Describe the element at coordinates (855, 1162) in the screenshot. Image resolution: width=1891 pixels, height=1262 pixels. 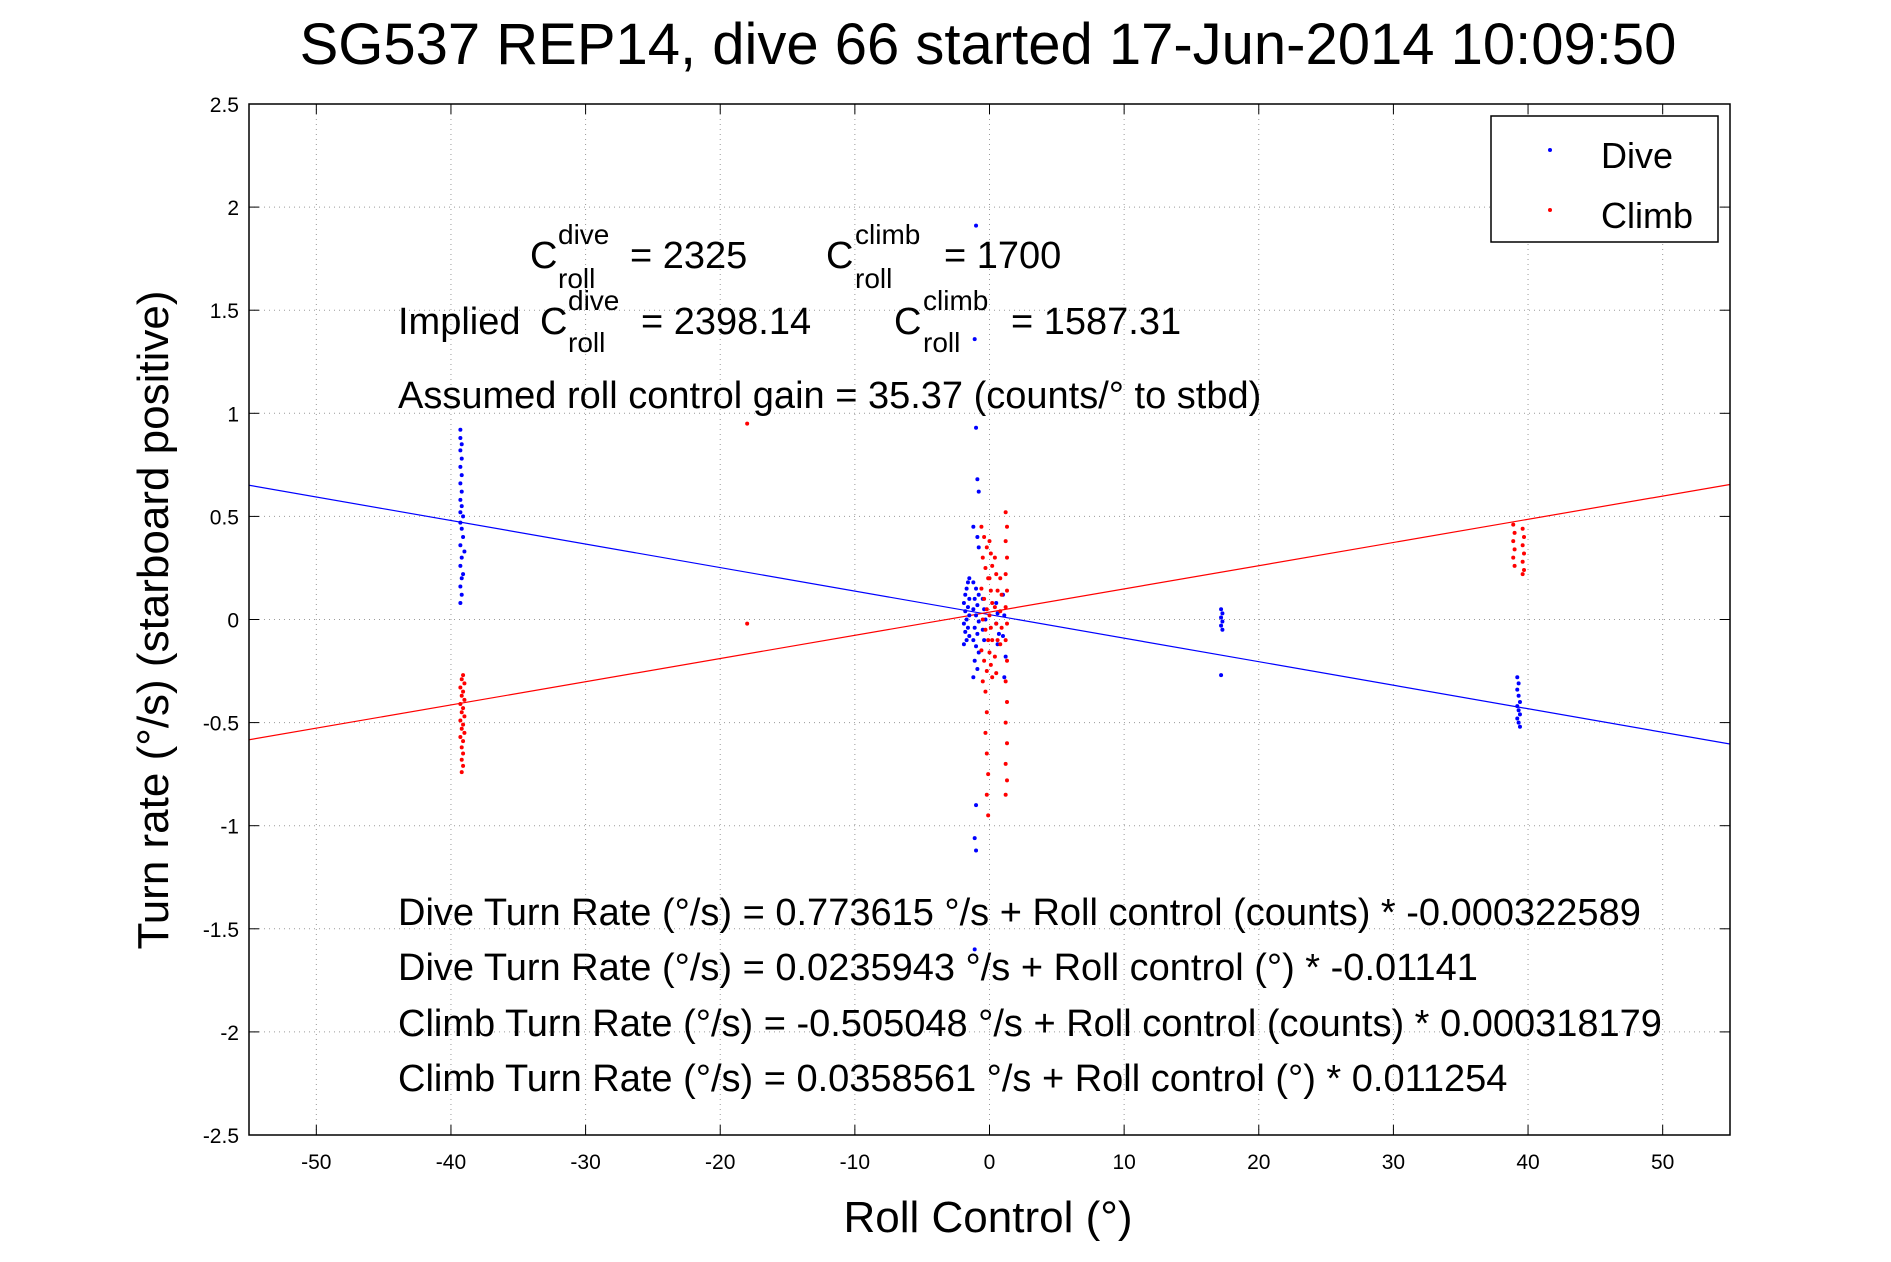
I see `x-tick-label: -10` at that location.